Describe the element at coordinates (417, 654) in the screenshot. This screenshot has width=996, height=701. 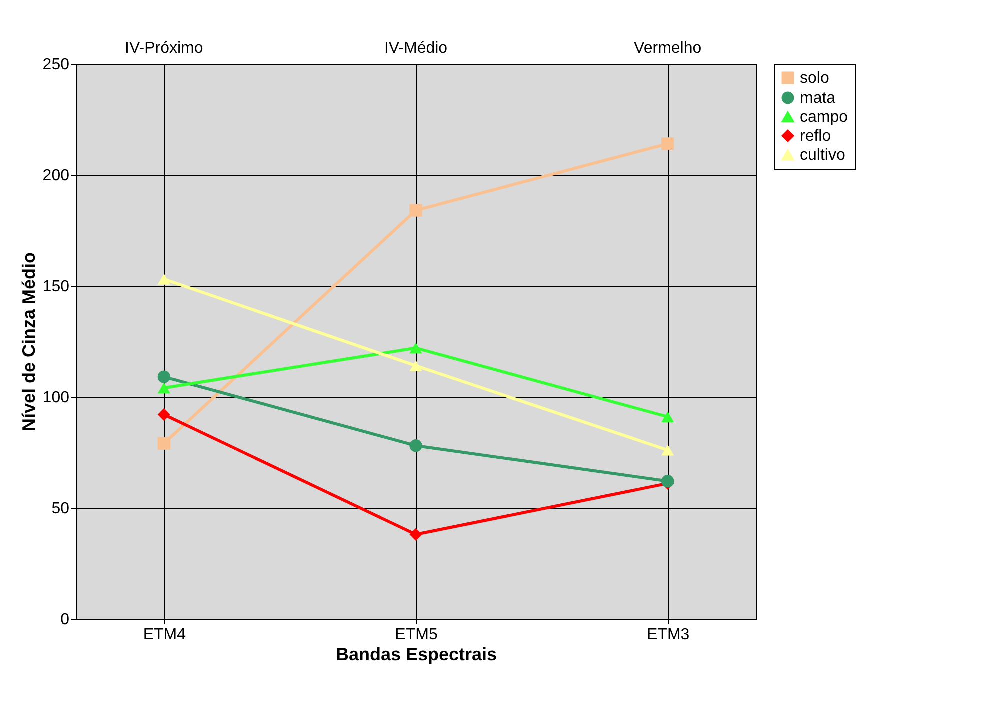
I see `x-axis-title: Bandas Espectrais` at that location.